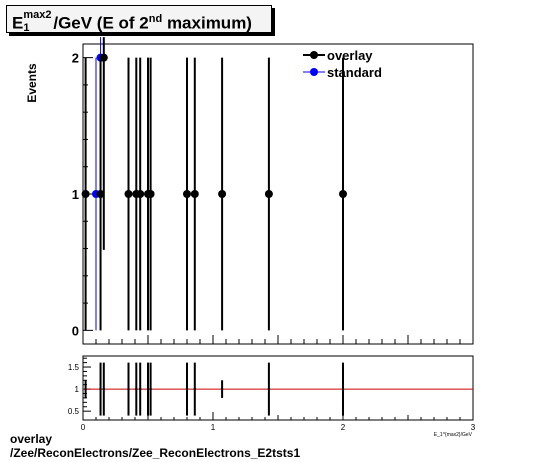  What do you see at coordinates (75, 330) in the screenshot?
I see `main-y-tick-label: 0` at bounding box center [75, 330].